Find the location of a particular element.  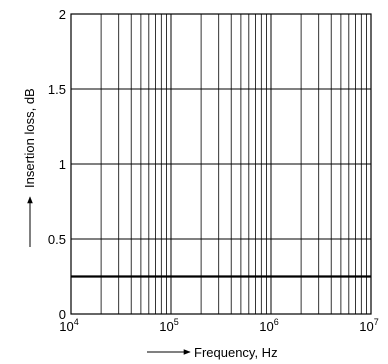

x-tick-label: 10⁴ is located at coordinates (68, 325).